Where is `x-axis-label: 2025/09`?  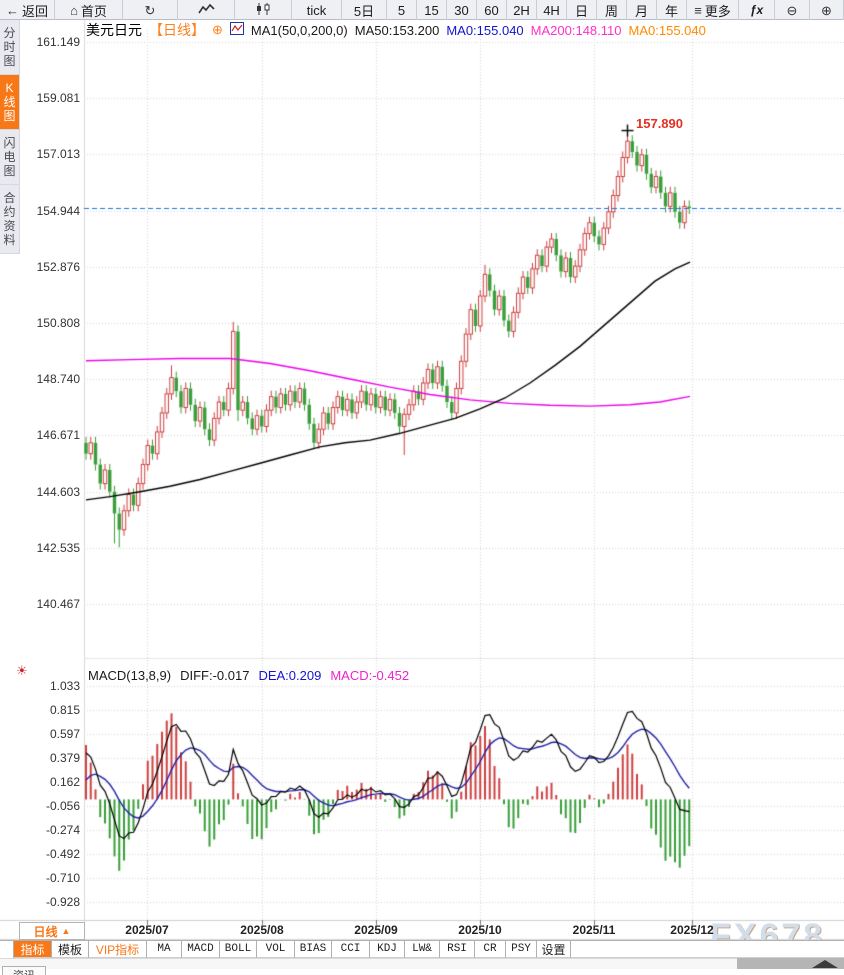 x-axis-label: 2025/09 is located at coordinates (376, 930).